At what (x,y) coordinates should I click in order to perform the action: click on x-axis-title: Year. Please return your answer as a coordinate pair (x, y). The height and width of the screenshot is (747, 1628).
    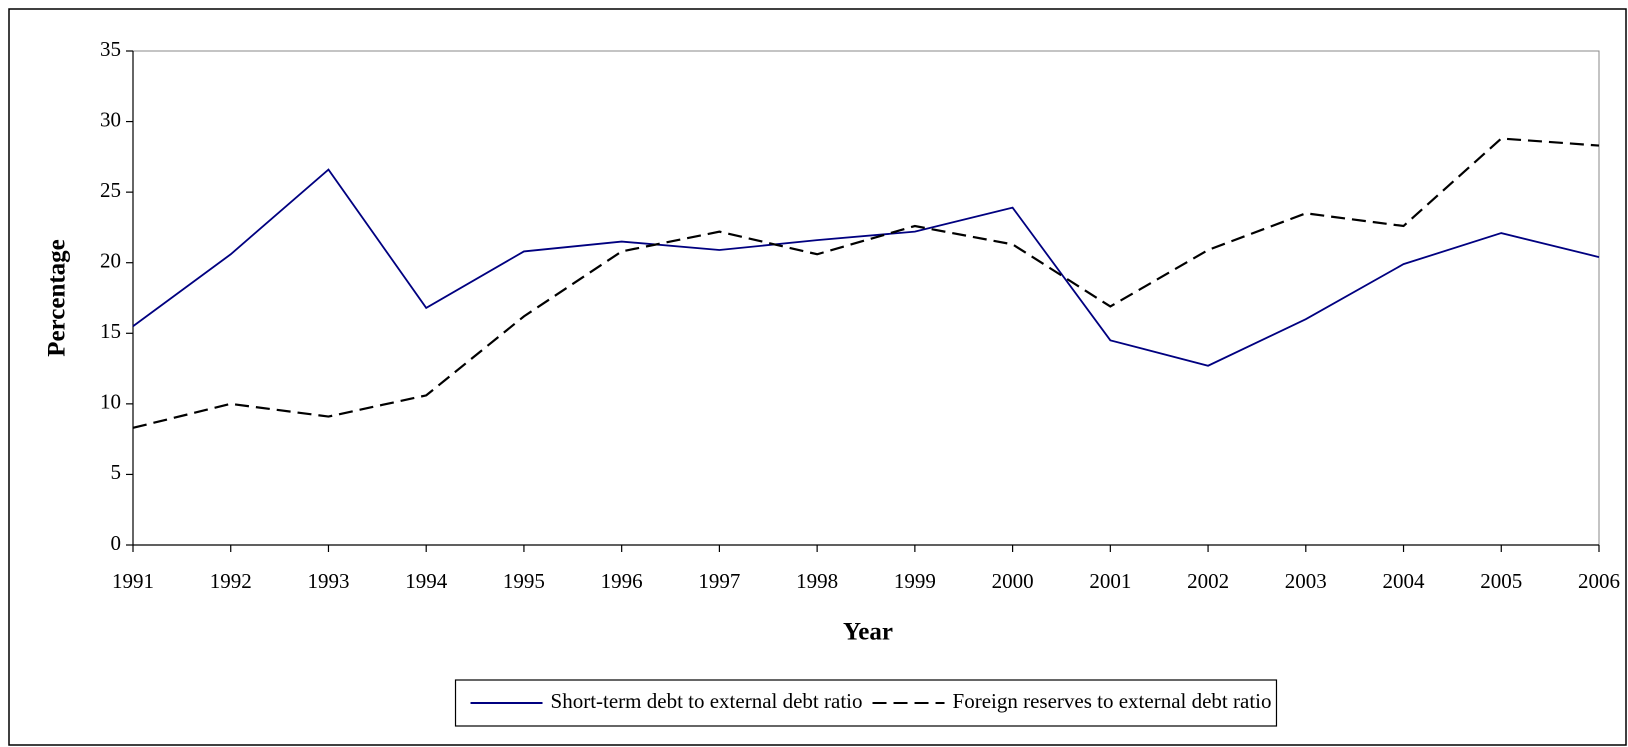
    Looking at the image, I should click on (868, 632).